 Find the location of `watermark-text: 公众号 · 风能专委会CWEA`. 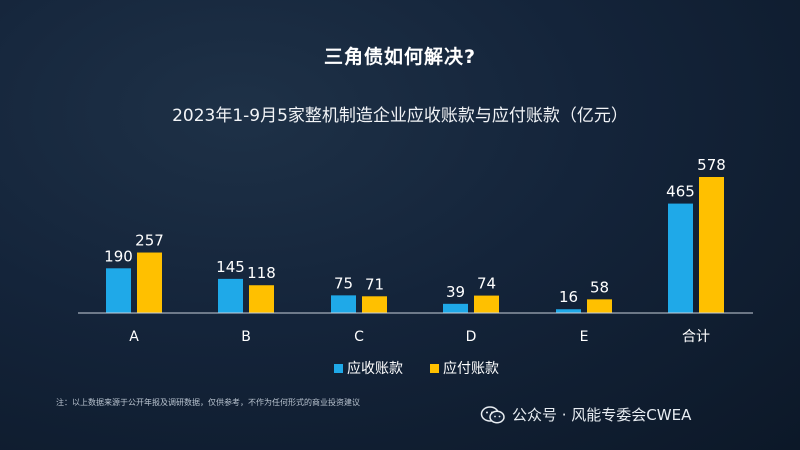

watermark-text: 公众号 · 风能专委会CWEA is located at coordinates (602, 415).